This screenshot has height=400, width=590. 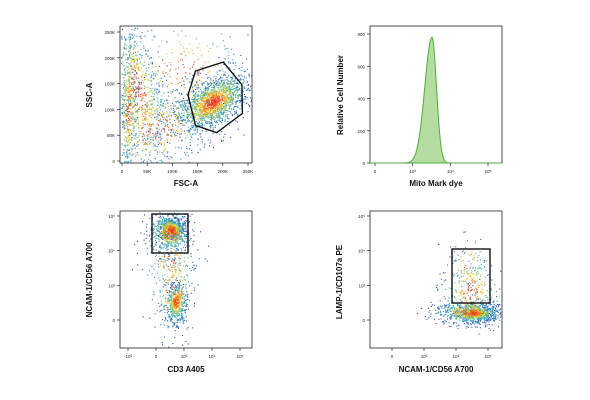 What do you see at coordinates (109, 84) in the screenshot?
I see `y-tick-label: 150K` at bounding box center [109, 84].